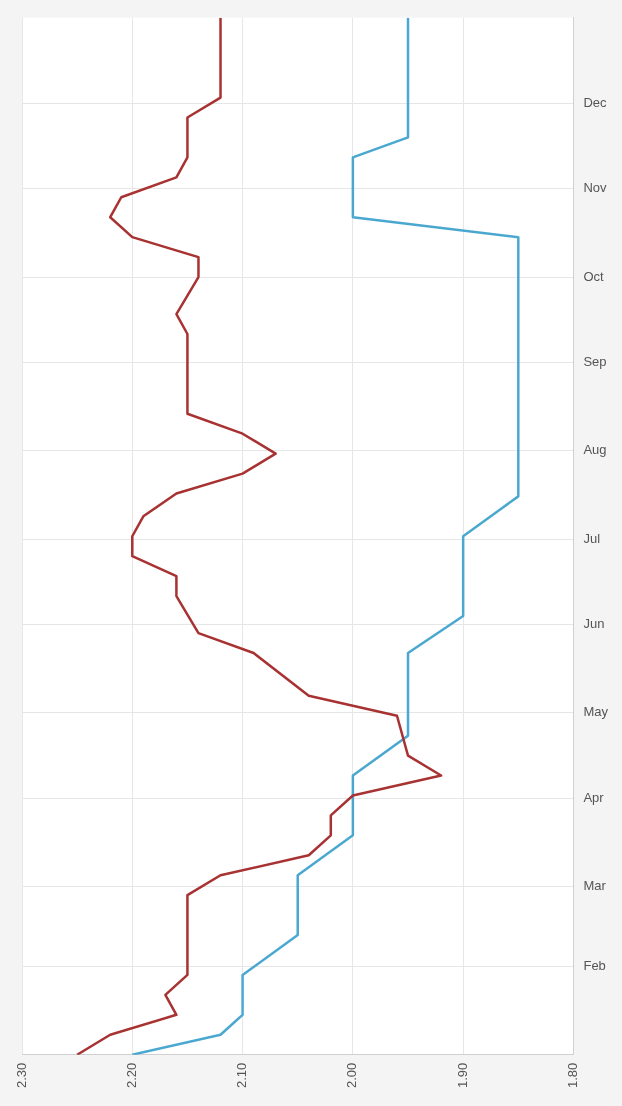 The width and height of the screenshot is (622, 1106). I want to click on x-tick-label: 2.00, so click(352, 1075).